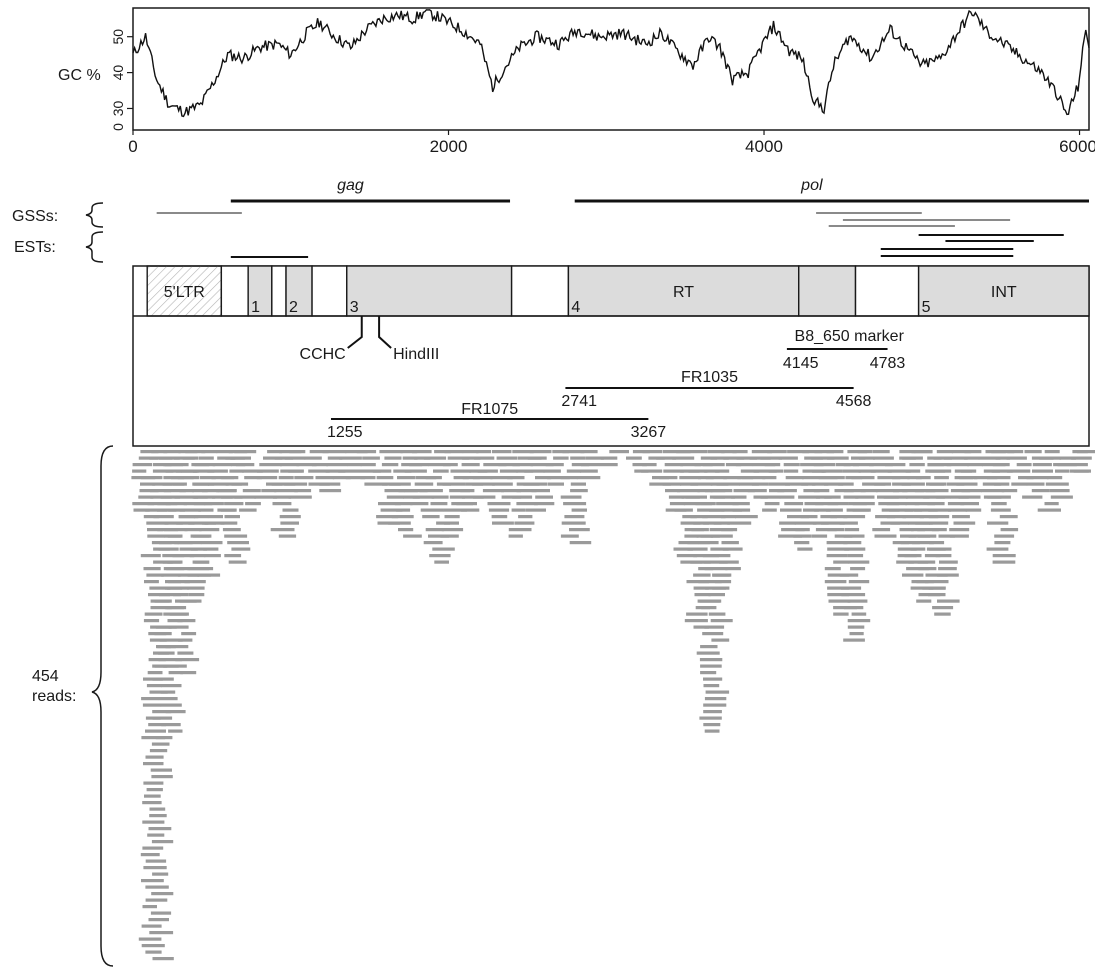  I want to click on domain-label: RT, so click(683, 292).